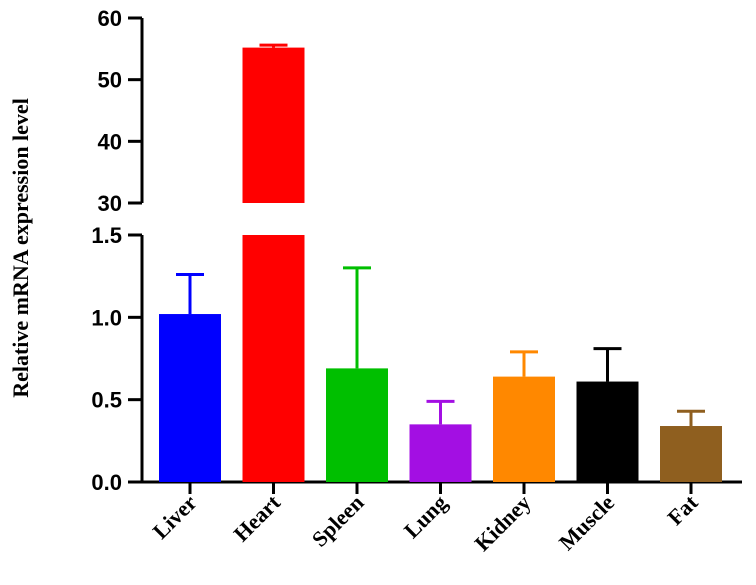  What do you see at coordinates (338, 521) in the screenshot?
I see `x-tick-label-spleen: Spleen` at bounding box center [338, 521].